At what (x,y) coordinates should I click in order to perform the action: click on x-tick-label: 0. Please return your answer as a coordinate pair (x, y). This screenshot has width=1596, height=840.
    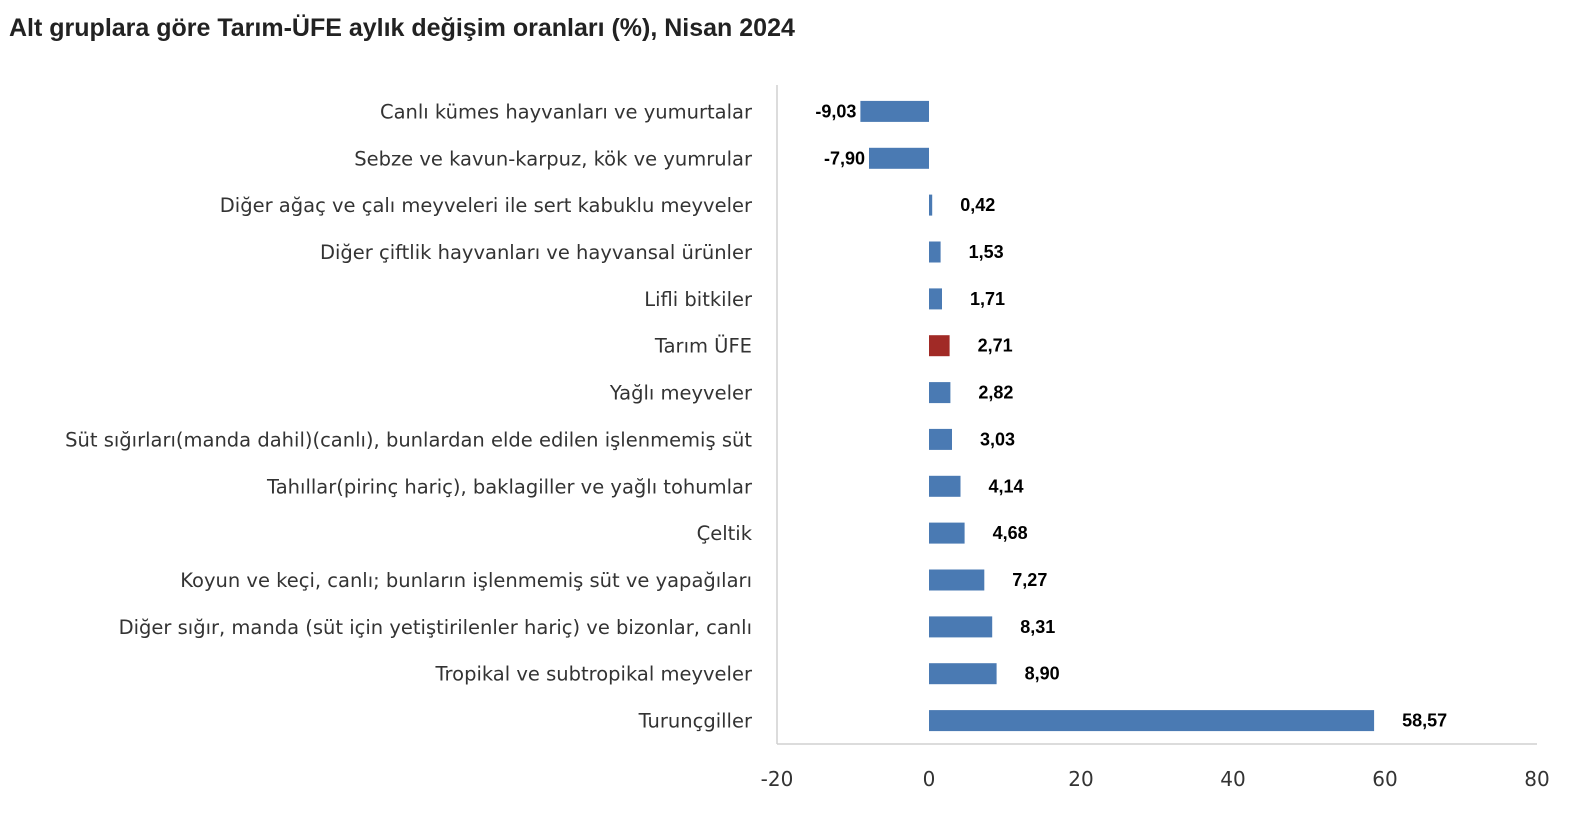
    Looking at the image, I should click on (929, 779).